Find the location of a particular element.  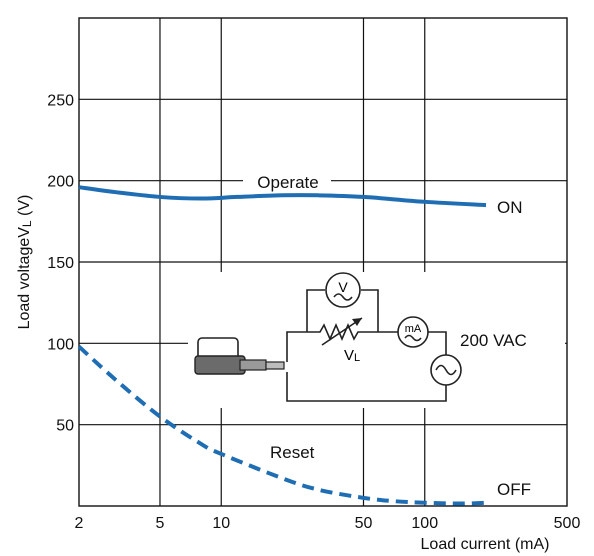

supply-label: 200 VAC is located at coordinates (493, 340).